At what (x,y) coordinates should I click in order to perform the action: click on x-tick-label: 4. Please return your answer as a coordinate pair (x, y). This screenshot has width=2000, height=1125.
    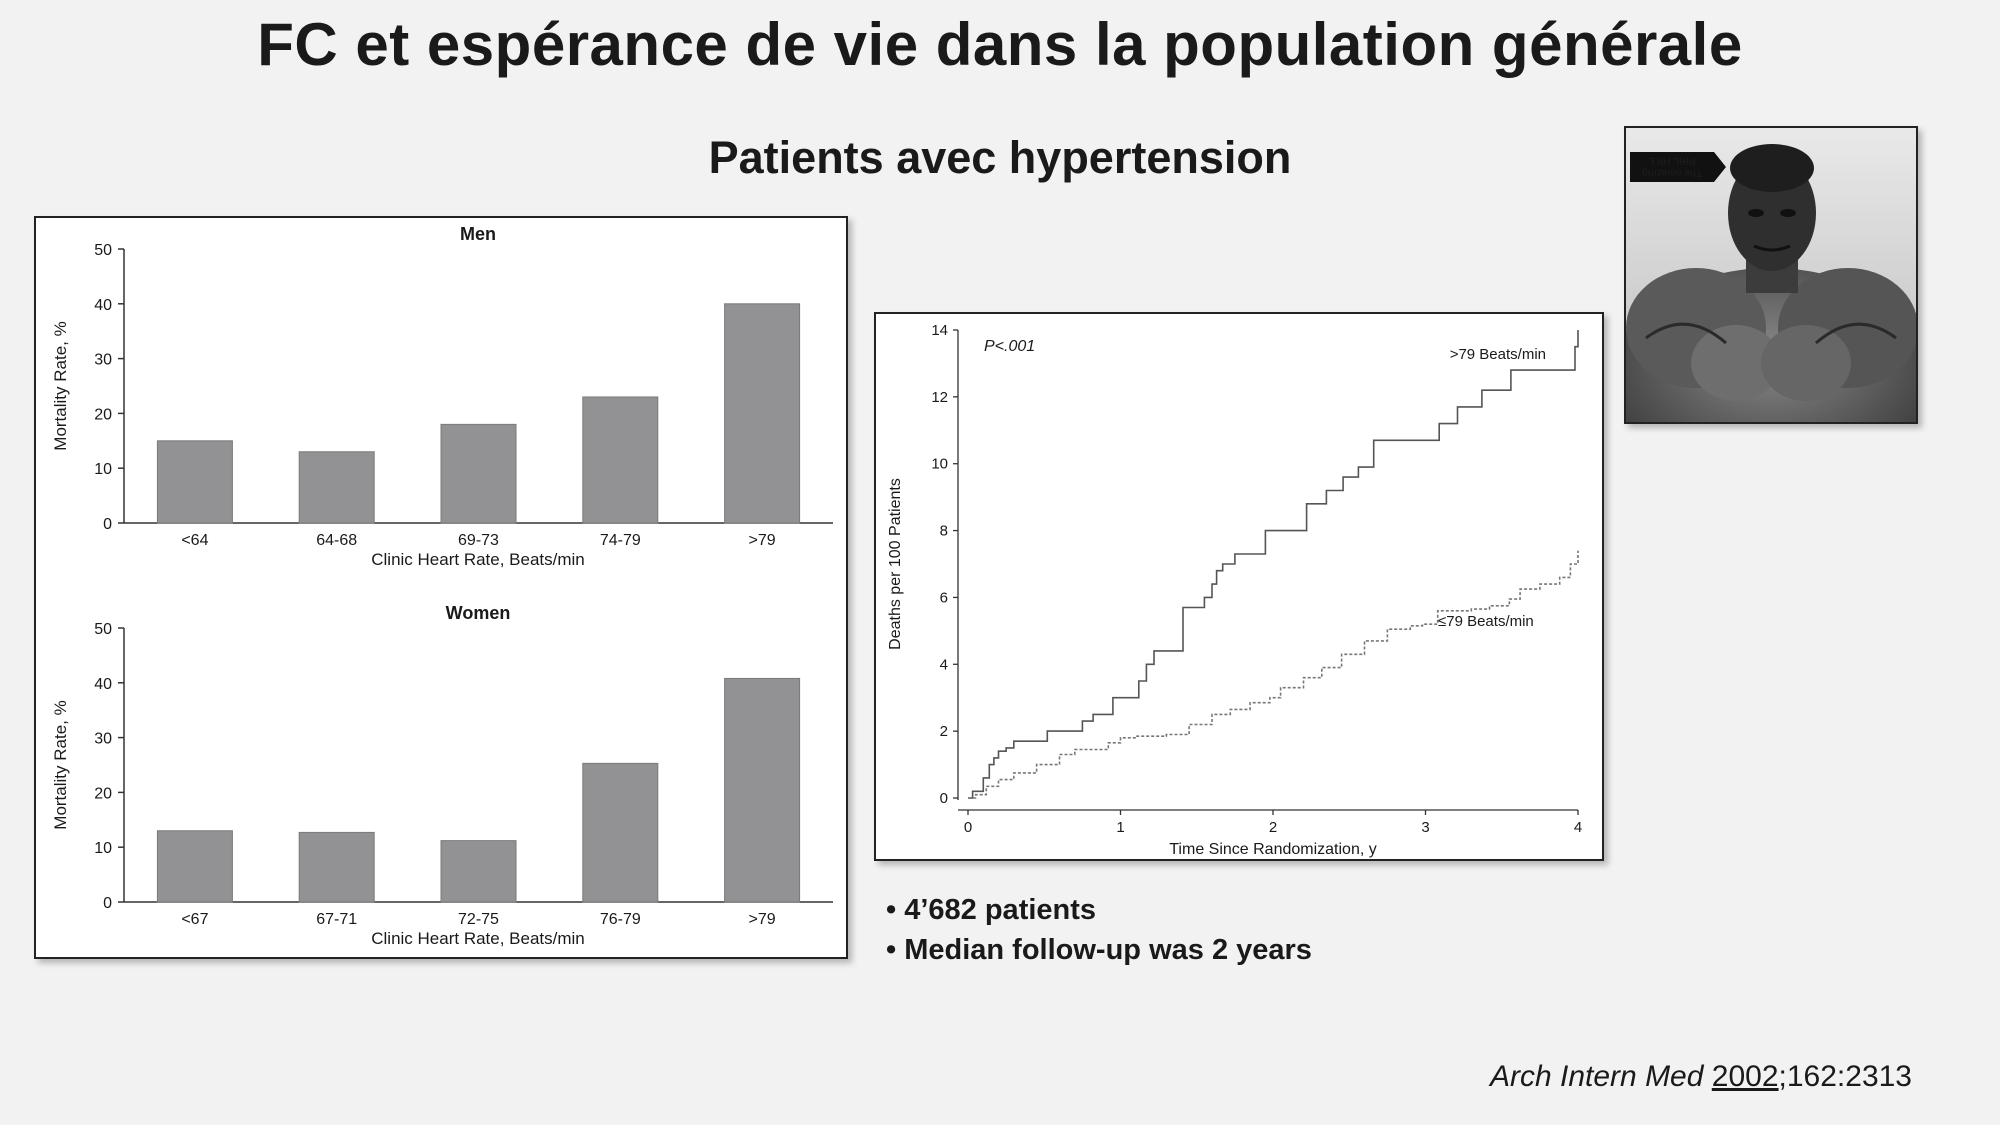
    Looking at the image, I should click on (1578, 827).